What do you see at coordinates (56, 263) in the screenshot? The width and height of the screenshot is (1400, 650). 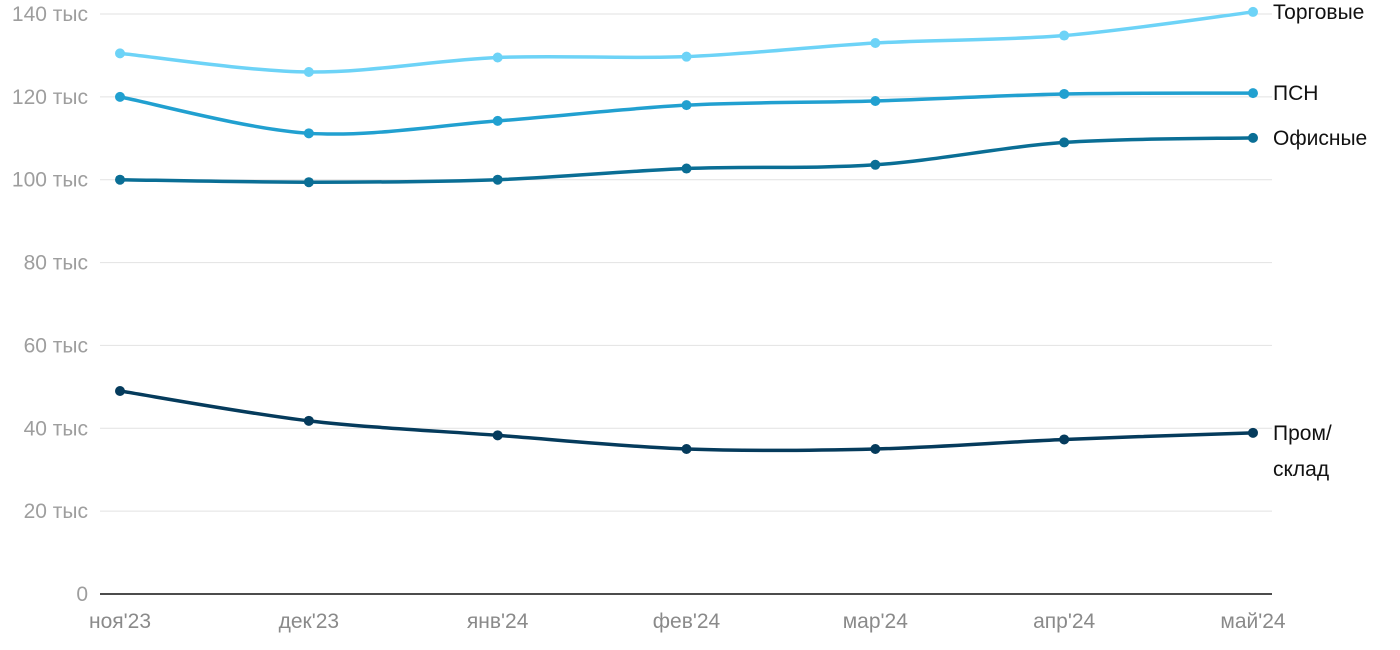 I see `y-tick-label: 80 тыс` at bounding box center [56, 263].